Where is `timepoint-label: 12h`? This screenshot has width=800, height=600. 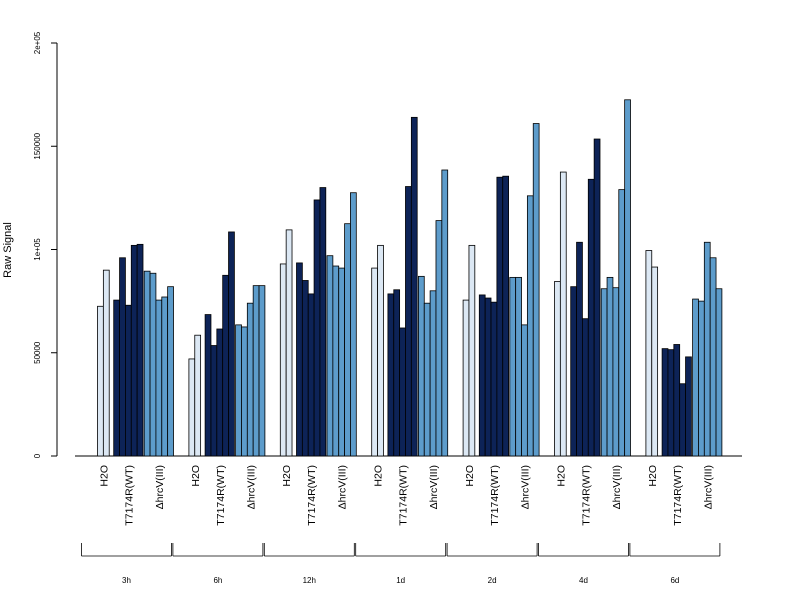
timepoint-label: 12h is located at coordinates (309, 580).